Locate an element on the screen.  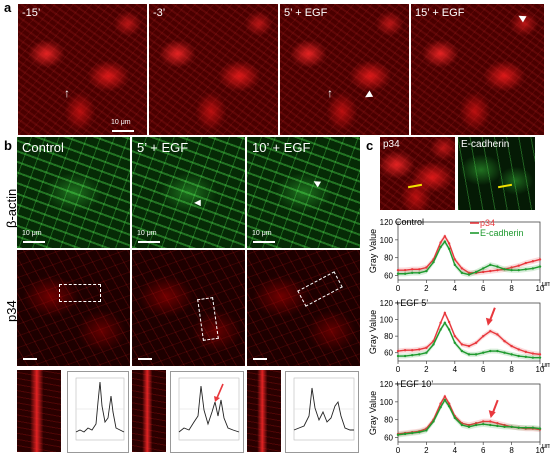
x-axis-unit: μm is located at coordinates (546, 284).